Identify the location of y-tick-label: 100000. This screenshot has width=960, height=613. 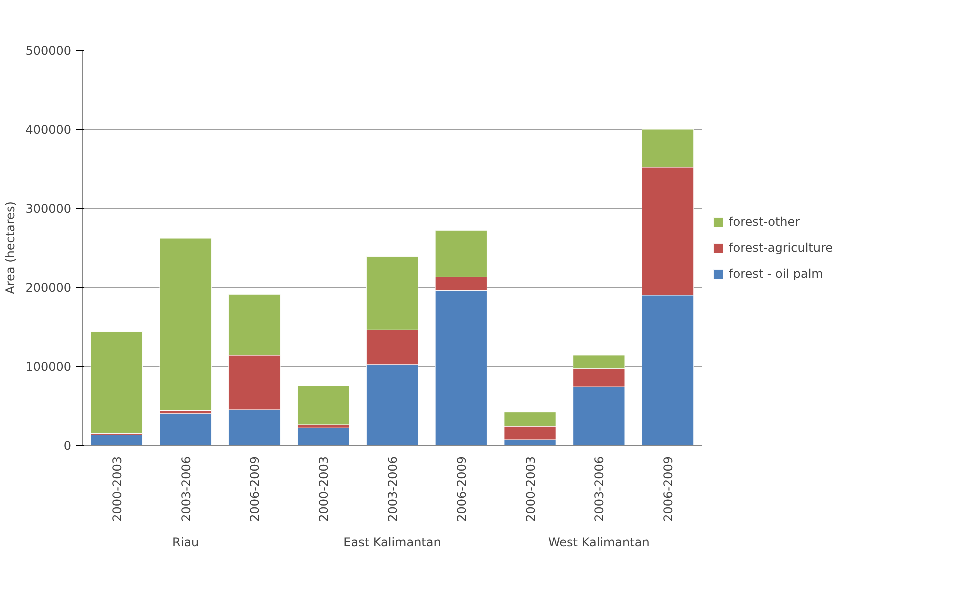
(49, 367).